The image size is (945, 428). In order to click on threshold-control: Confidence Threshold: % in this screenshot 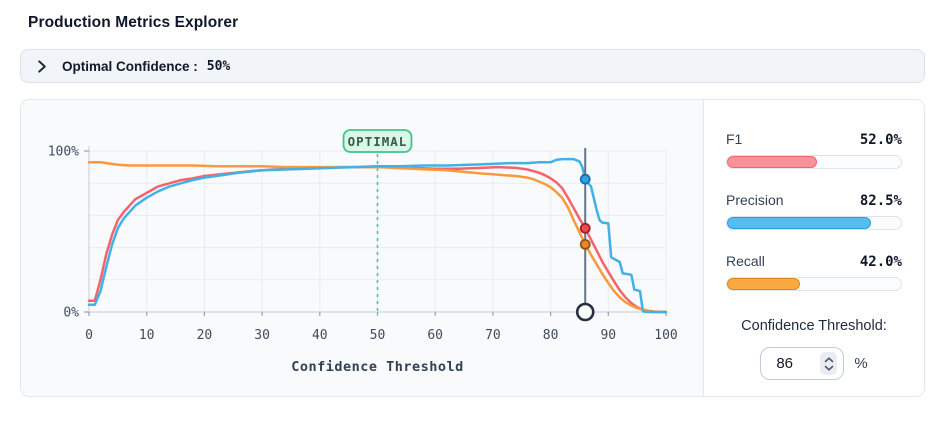, I will do `click(814, 349)`.